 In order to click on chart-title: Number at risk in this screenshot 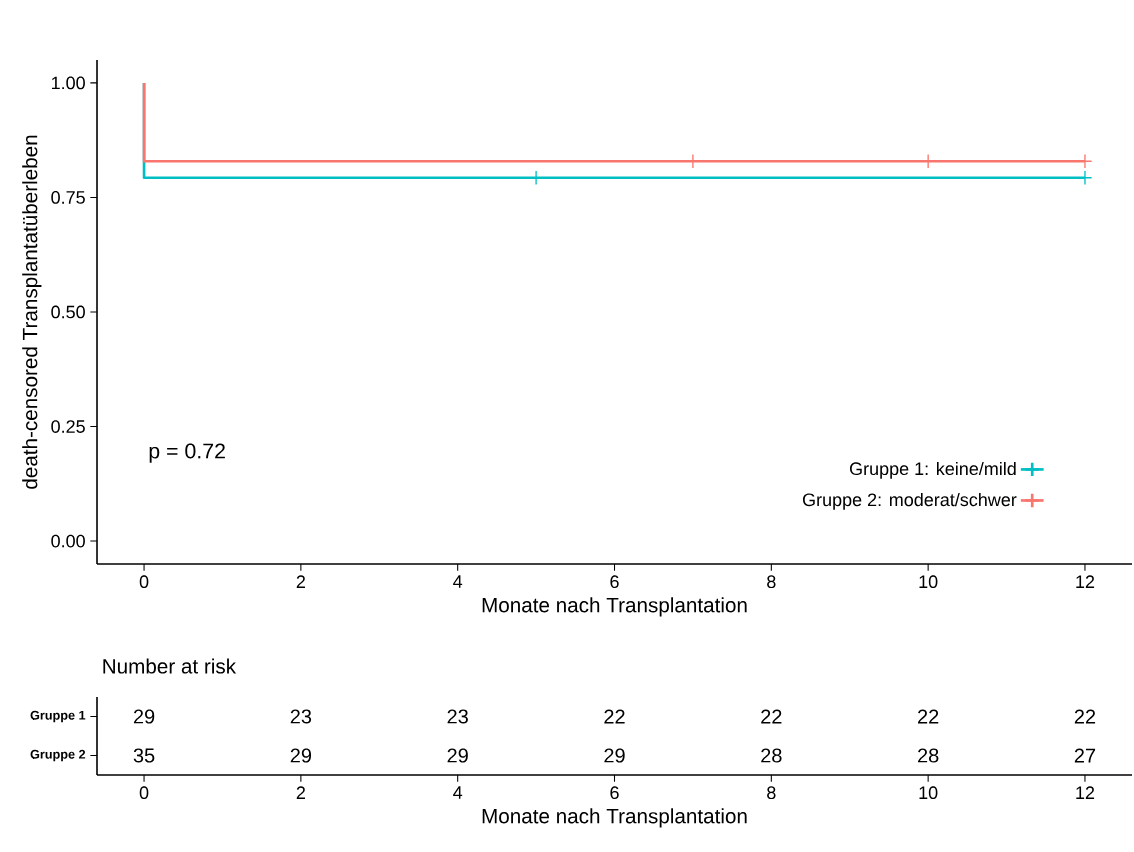, I will do `click(170, 666)`.